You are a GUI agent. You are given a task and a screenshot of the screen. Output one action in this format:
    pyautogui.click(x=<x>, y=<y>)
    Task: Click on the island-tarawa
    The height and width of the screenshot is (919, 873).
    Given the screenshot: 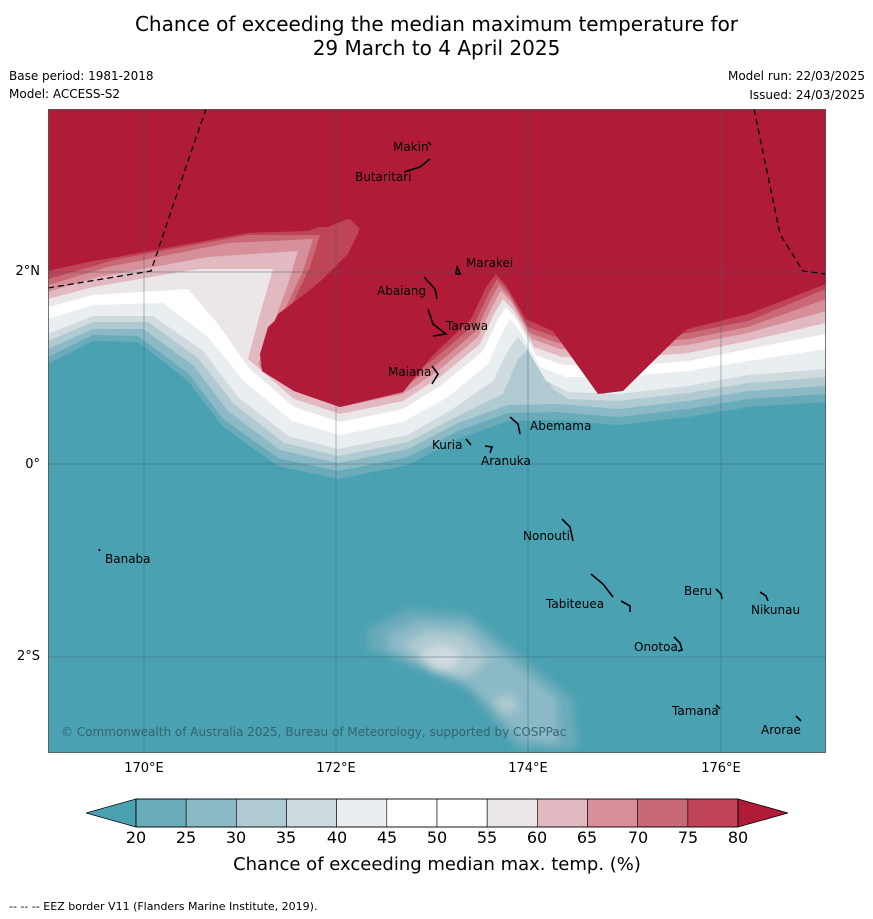 What is the action you would take?
    pyautogui.click(x=437, y=322)
    